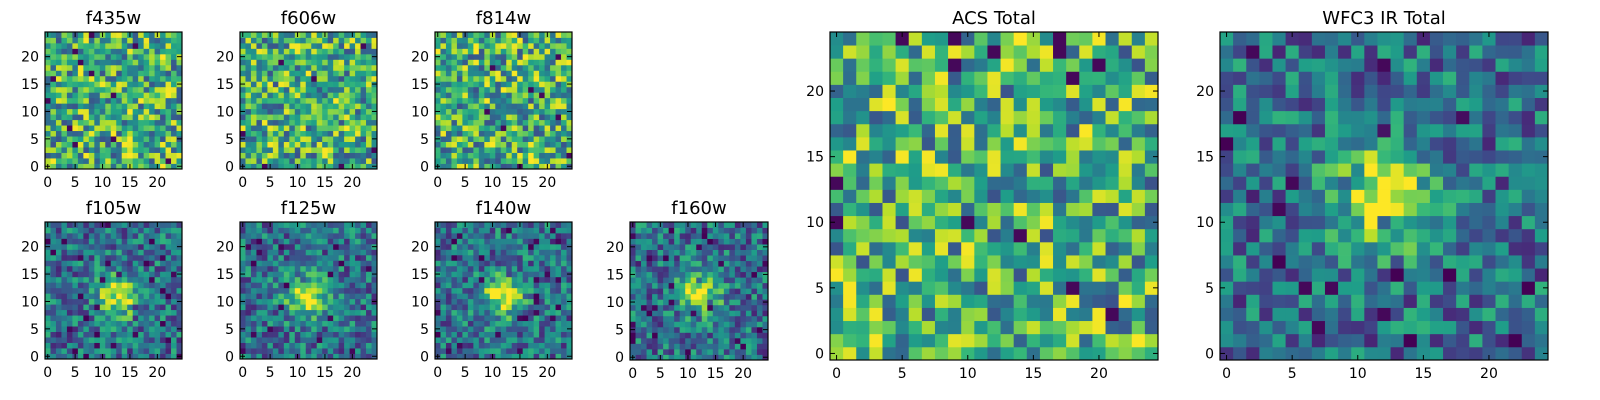 This screenshot has width=1600, height=400. What do you see at coordinates (352, 373) in the screenshot?
I see `x-tick-label: 20` at bounding box center [352, 373].